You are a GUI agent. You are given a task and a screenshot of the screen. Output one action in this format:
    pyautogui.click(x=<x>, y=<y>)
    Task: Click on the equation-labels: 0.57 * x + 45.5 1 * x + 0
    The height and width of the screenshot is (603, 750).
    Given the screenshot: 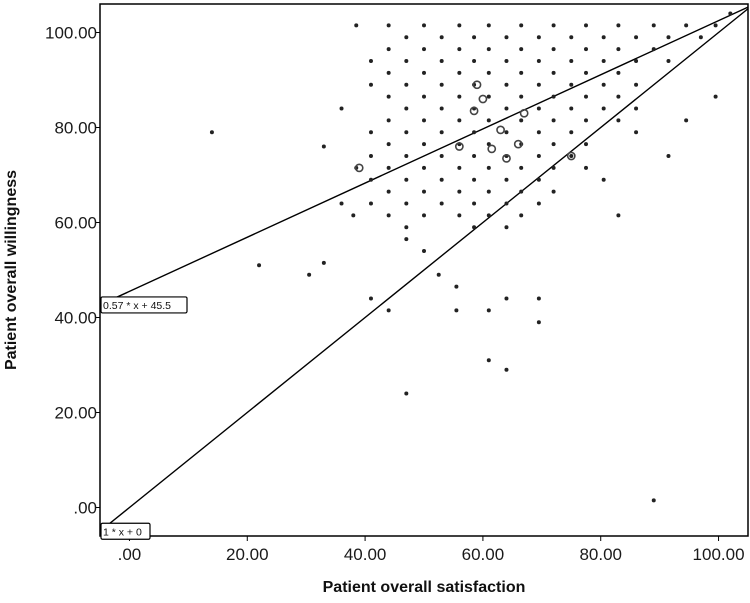 What is the action you would take?
    pyautogui.click(x=144, y=418)
    